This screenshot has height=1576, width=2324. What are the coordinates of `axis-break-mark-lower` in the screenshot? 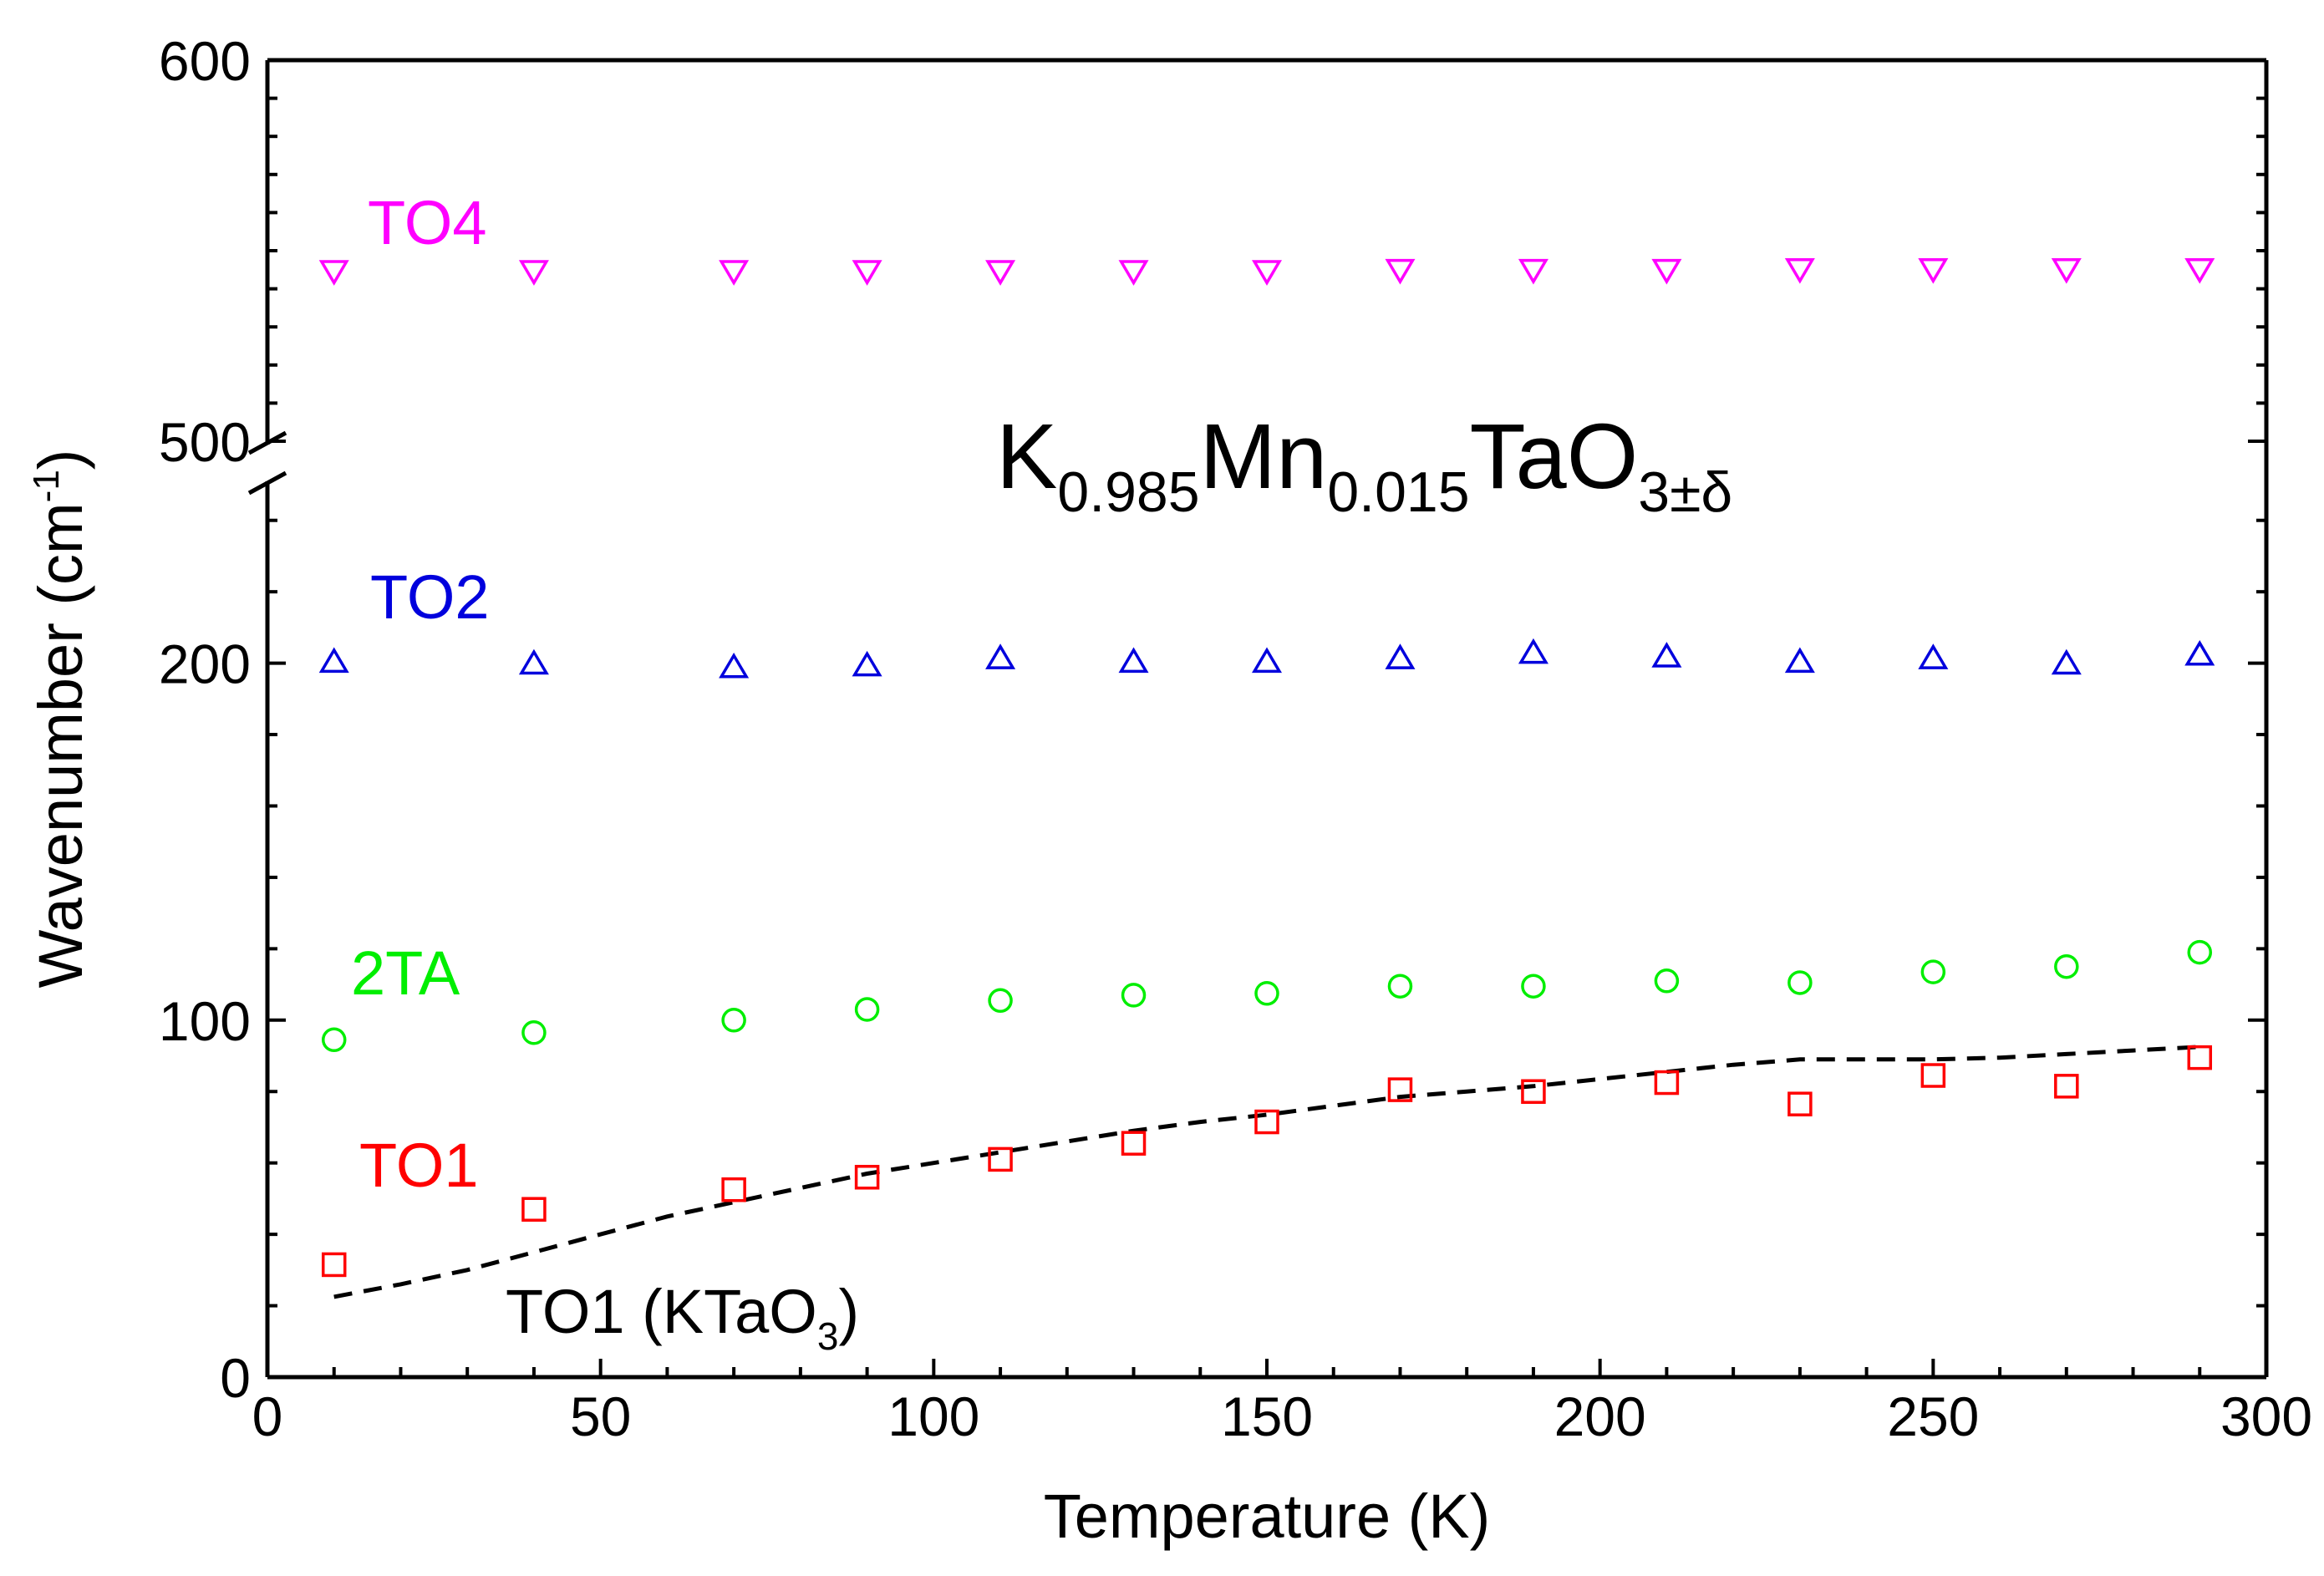 It's located at (267, 483).